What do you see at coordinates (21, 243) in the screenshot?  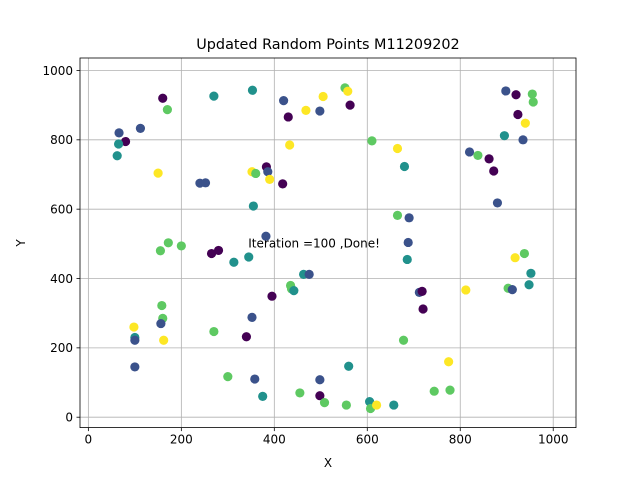 I see `y-axis-label: Y` at bounding box center [21, 243].